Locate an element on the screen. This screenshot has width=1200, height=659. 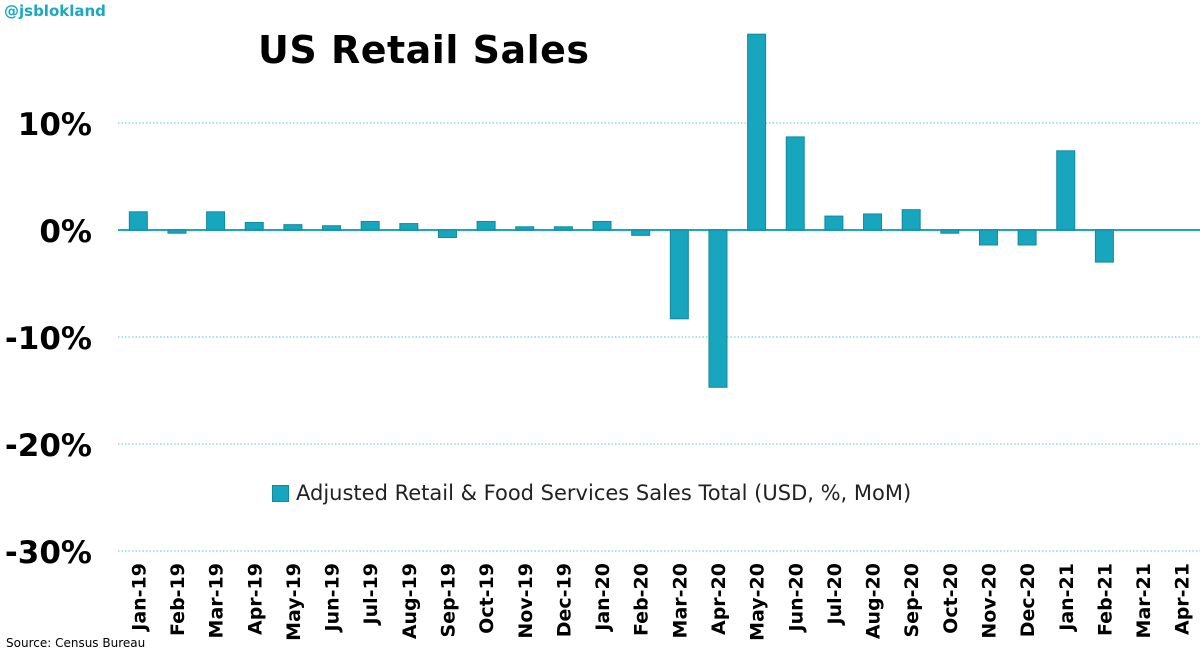
source-note: Source: Census Bureau is located at coordinates (76, 643).